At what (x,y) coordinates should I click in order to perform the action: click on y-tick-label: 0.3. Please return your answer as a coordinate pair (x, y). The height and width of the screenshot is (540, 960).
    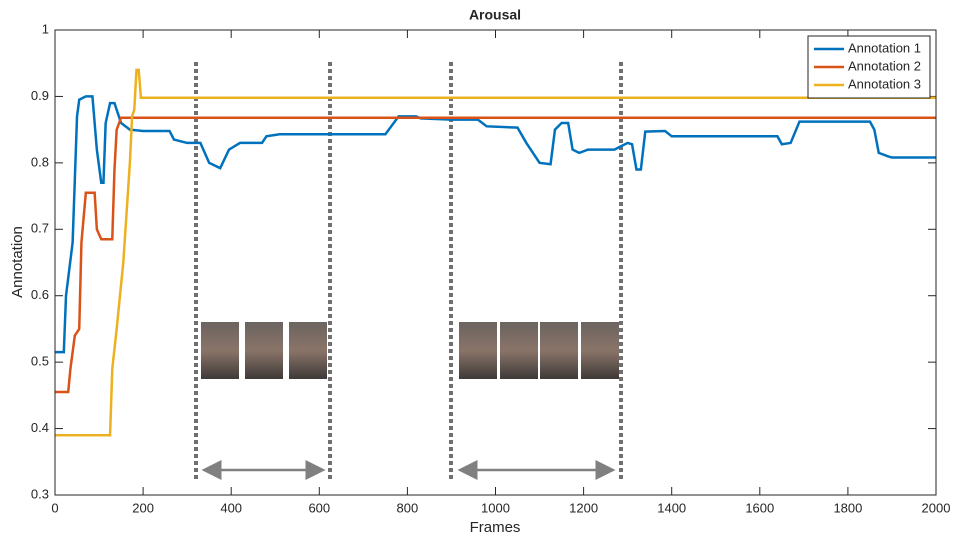
    Looking at the image, I should click on (40, 493).